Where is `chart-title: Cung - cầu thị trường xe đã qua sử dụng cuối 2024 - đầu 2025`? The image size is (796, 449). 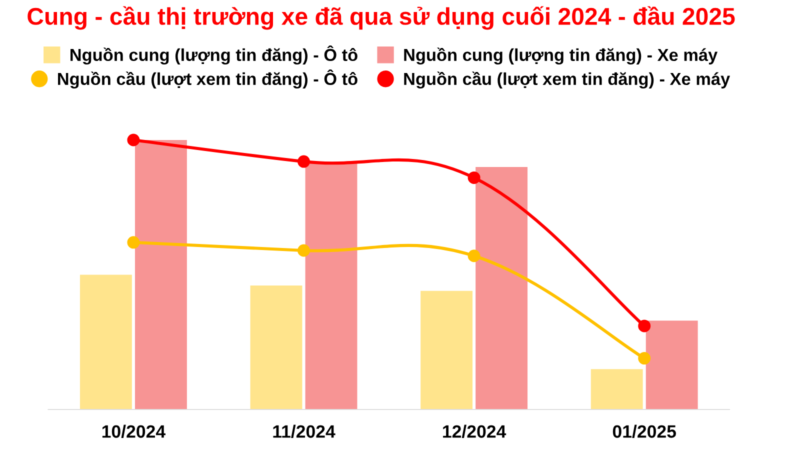
chart-title: Cung - cầu thị trường xe đã qua sử dụng cuối 2024 - đầu 2025 is located at coordinates (381, 18).